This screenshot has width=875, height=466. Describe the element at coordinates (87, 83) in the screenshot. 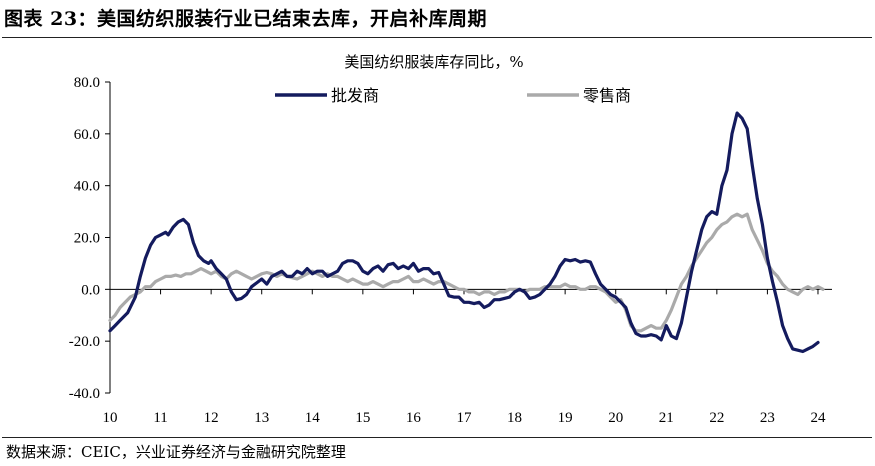

I see `y-tick-label: 80.0` at that location.